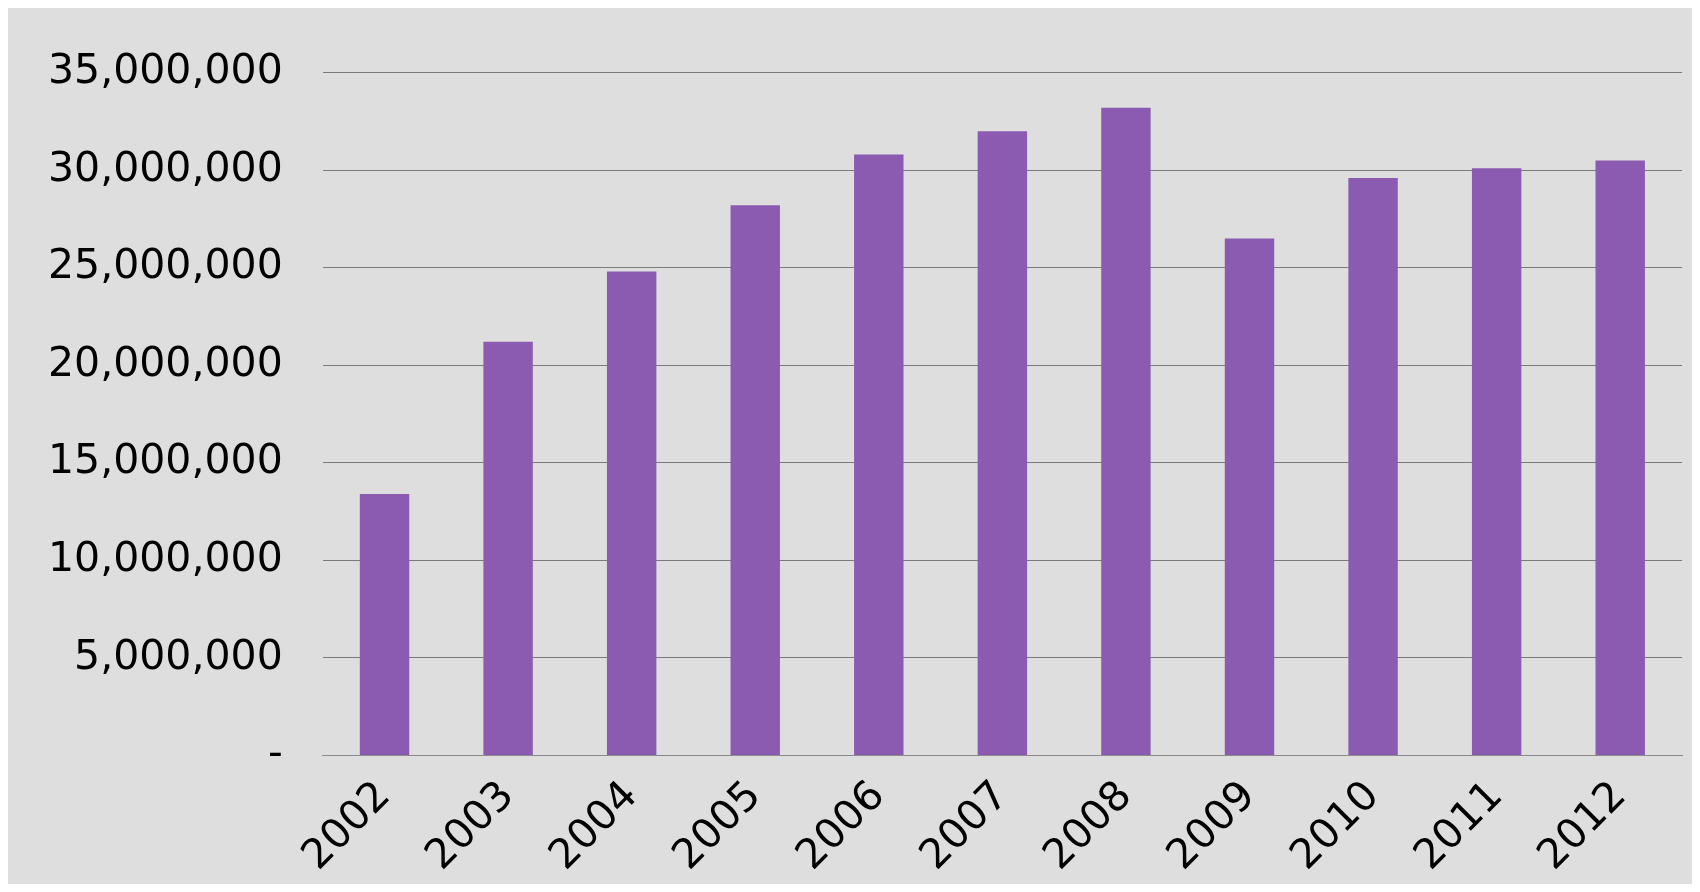  I want to click on y-tick-label: 5,000,000, so click(178, 654).